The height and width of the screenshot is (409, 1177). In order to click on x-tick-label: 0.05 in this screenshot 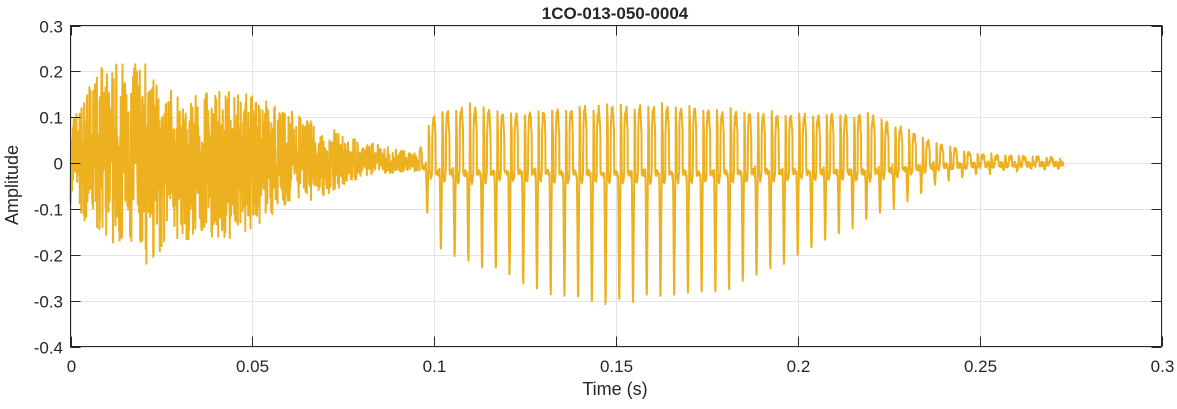, I will do `click(252, 366)`.